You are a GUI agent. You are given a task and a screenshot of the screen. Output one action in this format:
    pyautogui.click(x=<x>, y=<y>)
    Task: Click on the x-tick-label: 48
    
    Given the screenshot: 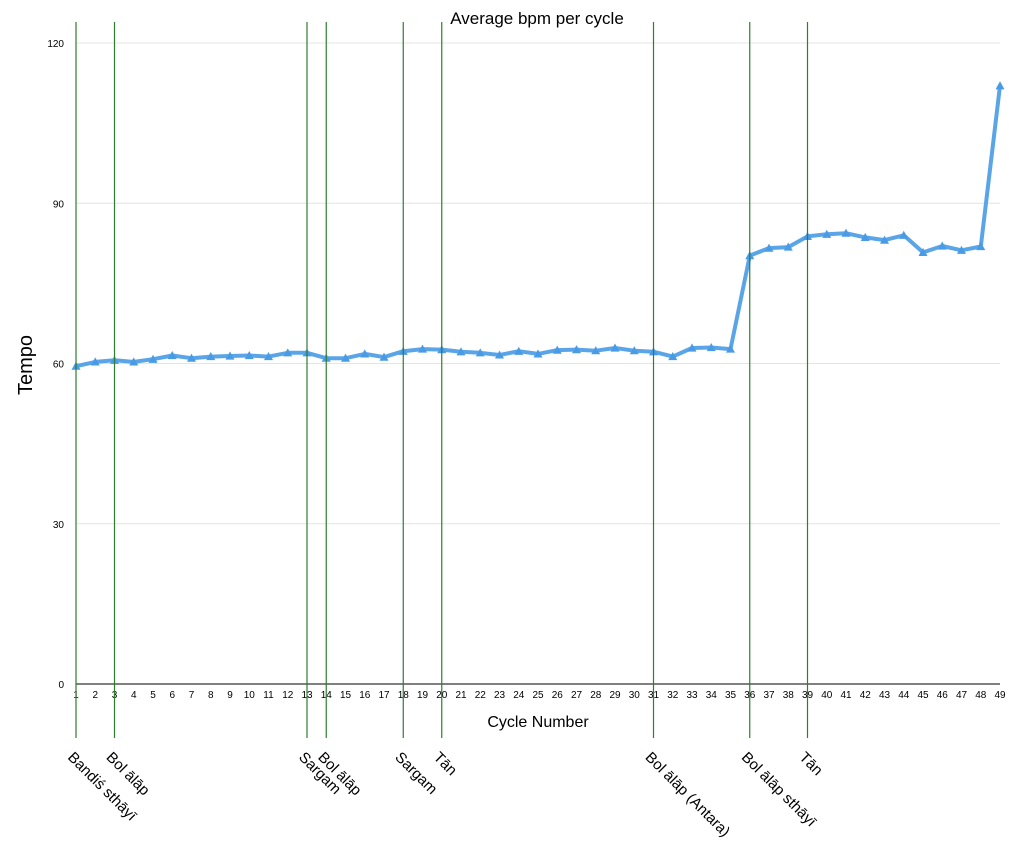 What is the action you would take?
    pyautogui.click(x=981, y=695)
    